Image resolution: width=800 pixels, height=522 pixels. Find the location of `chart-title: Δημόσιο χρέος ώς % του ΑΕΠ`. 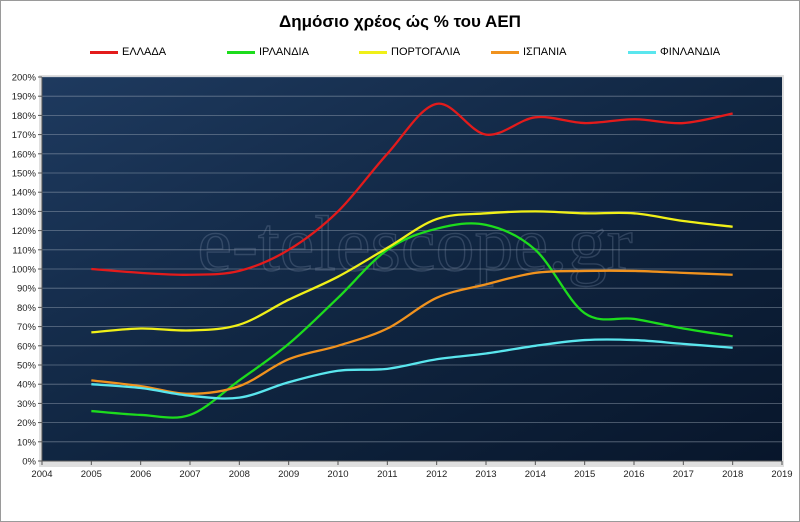

chart-title: Δημόσιο χρέος ώς % του ΑΕΠ is located at coordinates (400, 21).